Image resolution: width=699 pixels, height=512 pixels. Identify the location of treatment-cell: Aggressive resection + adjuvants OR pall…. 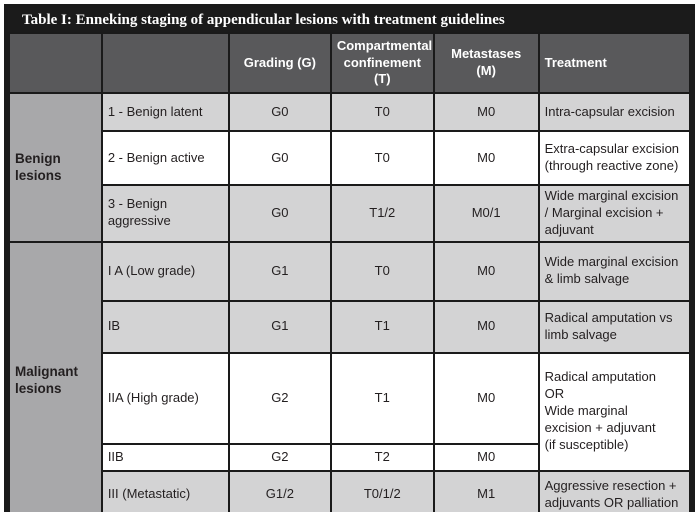
(614, 490).